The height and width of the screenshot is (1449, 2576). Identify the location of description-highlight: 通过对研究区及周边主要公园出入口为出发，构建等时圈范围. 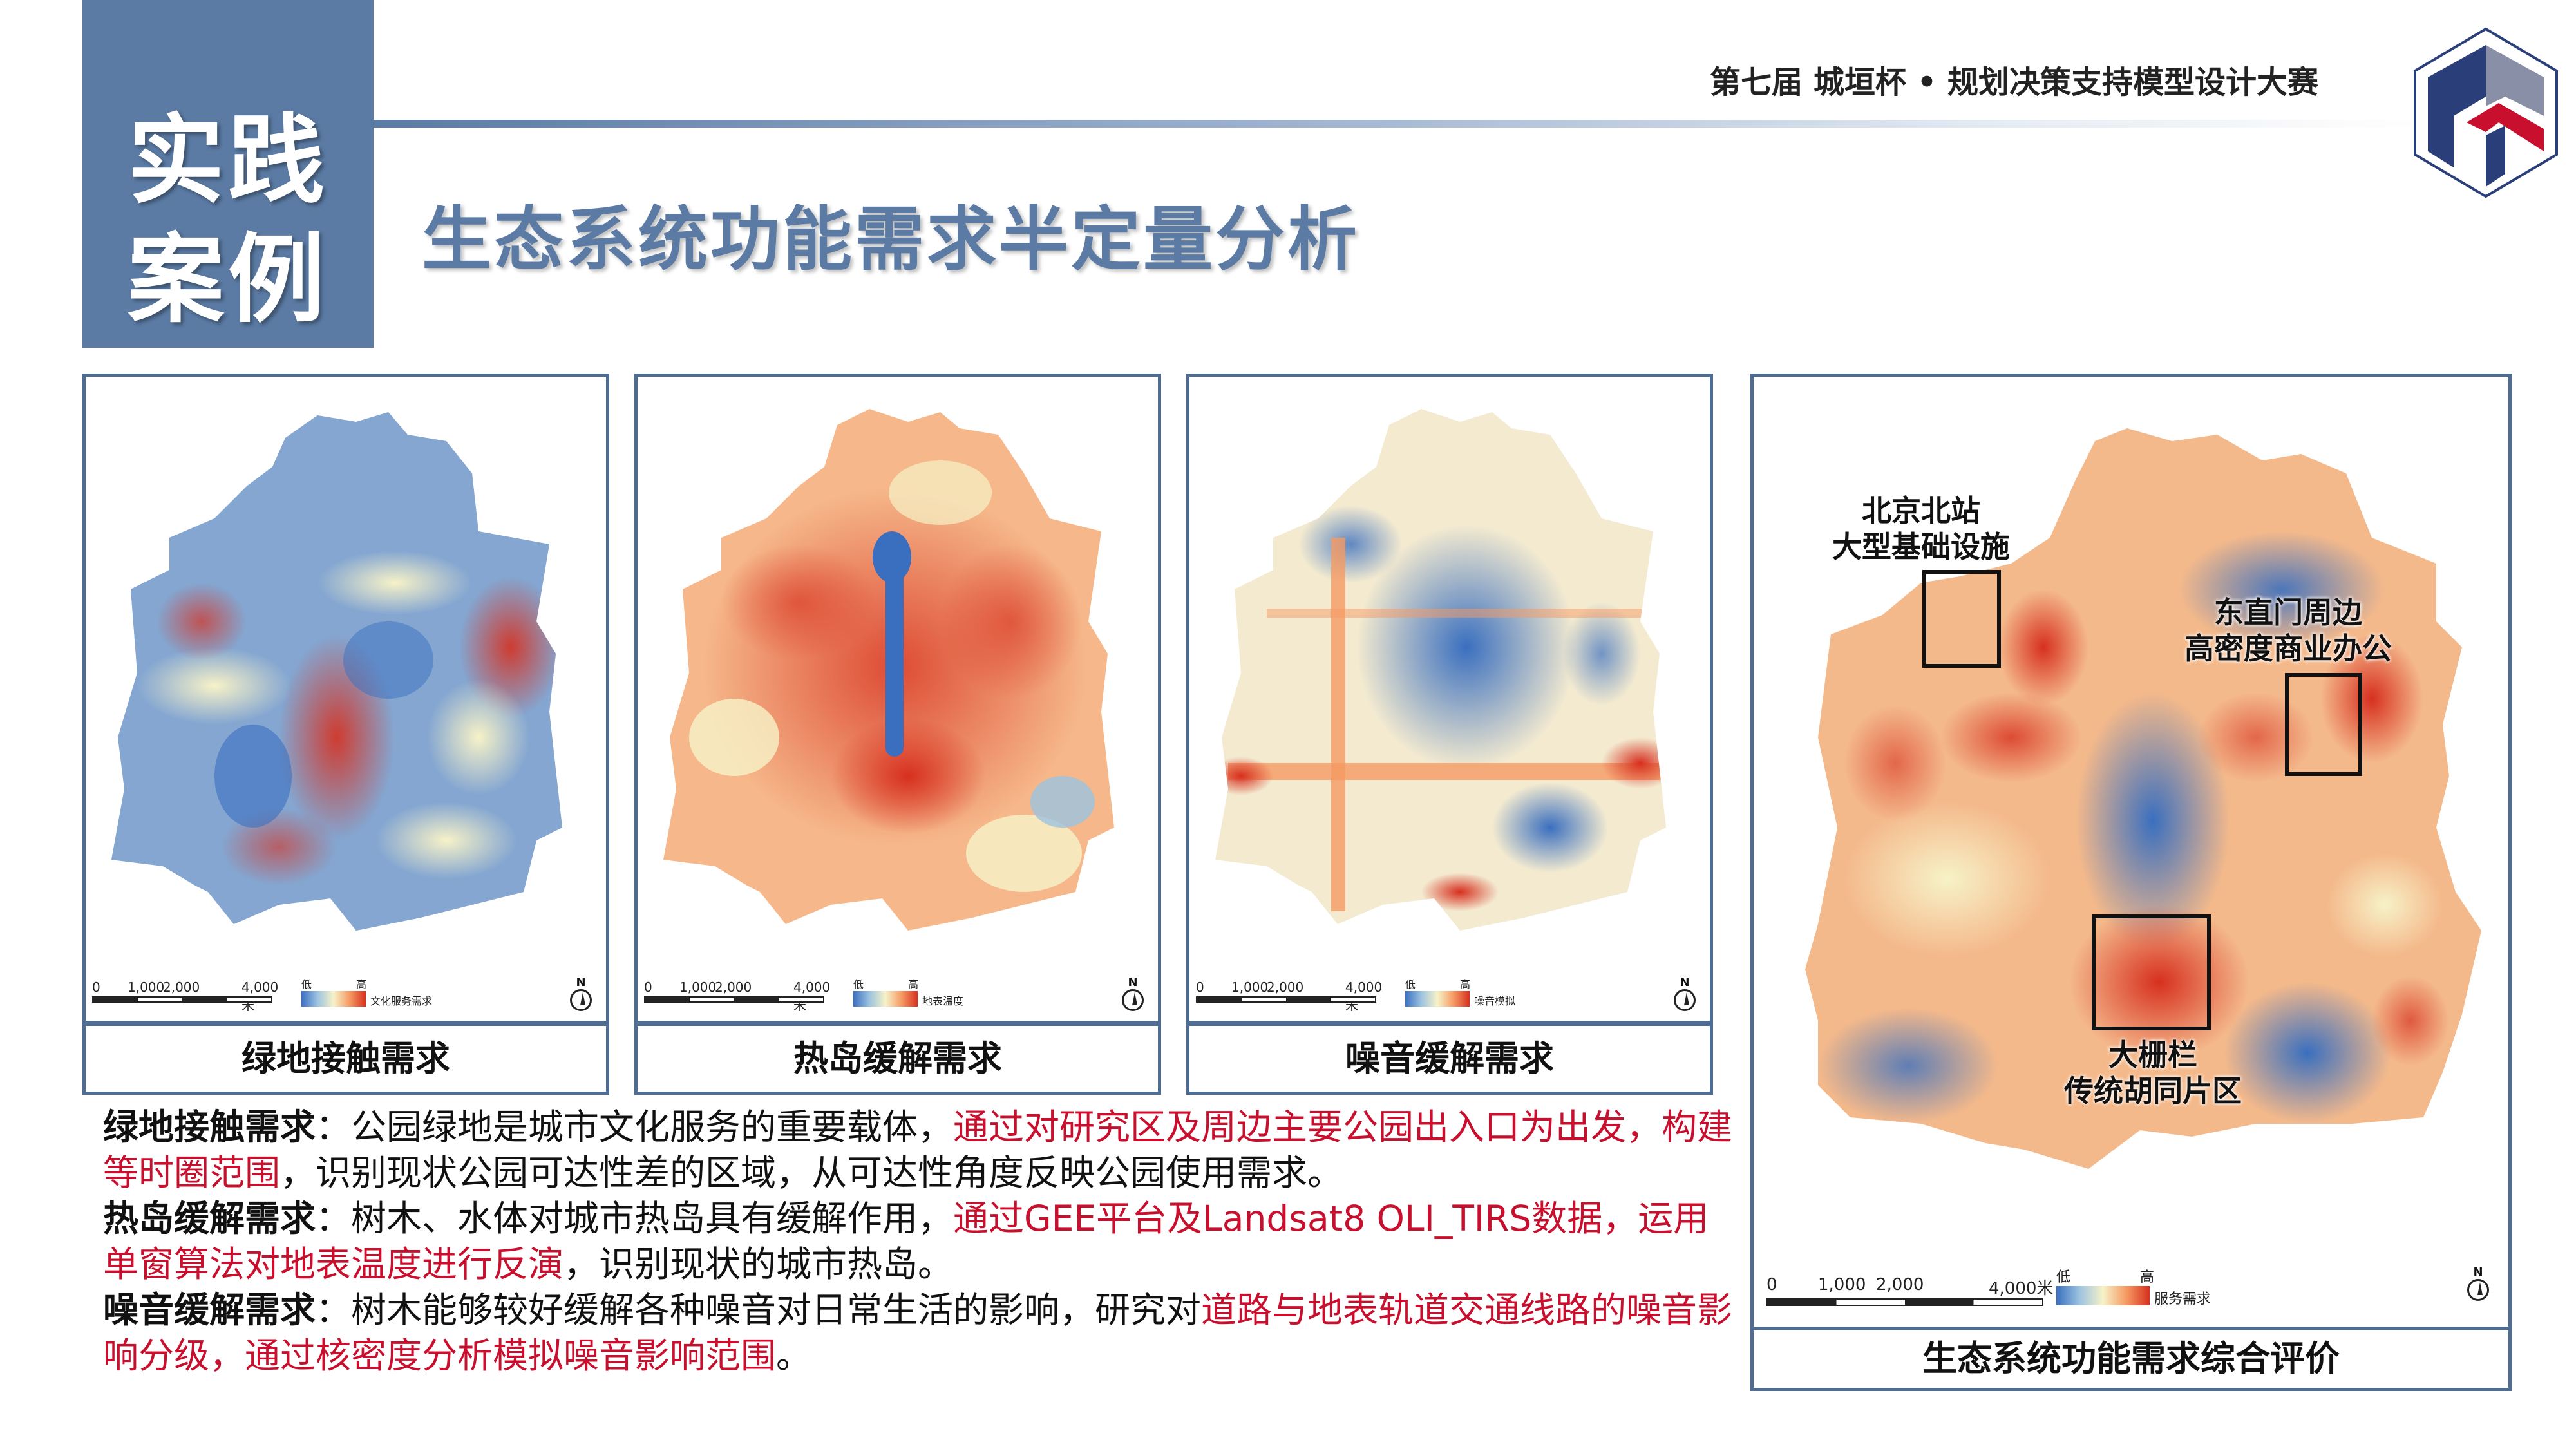
(918, 1149).